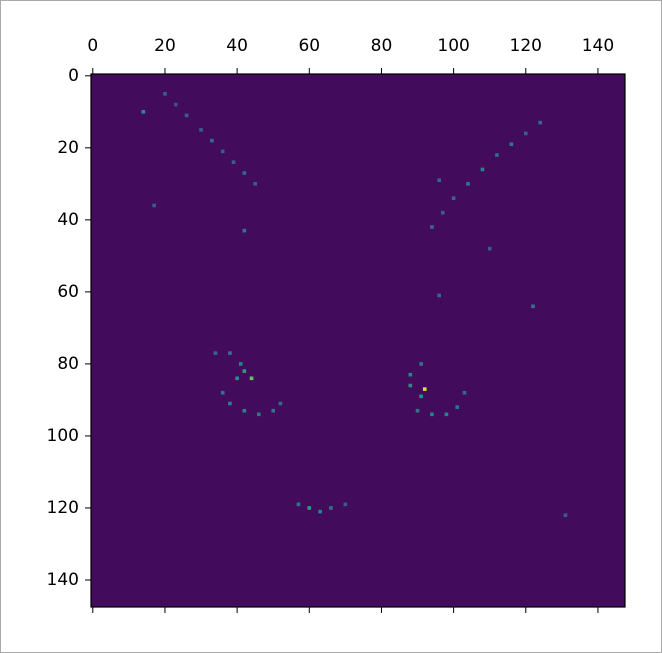  I want to click on y-tick-label: 40, so click(68, 220).